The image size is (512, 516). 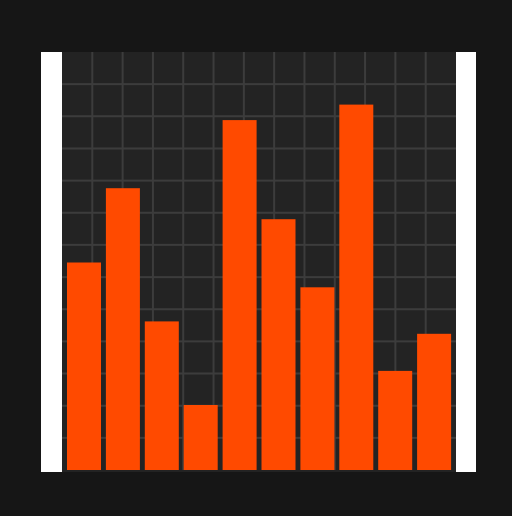 I want to click on left-frame-post, so click(x=51, y=262).